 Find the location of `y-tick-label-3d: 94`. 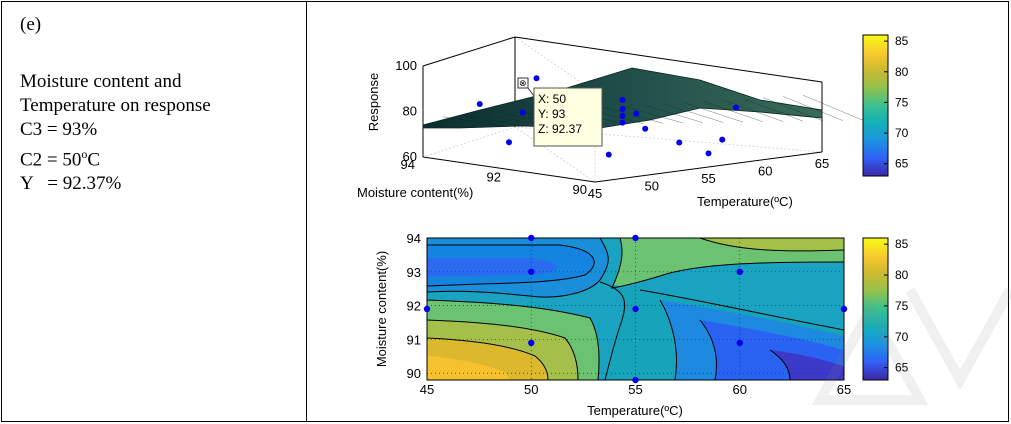

y-tick-label-3d: 94 is located at coordinates (408, 164).